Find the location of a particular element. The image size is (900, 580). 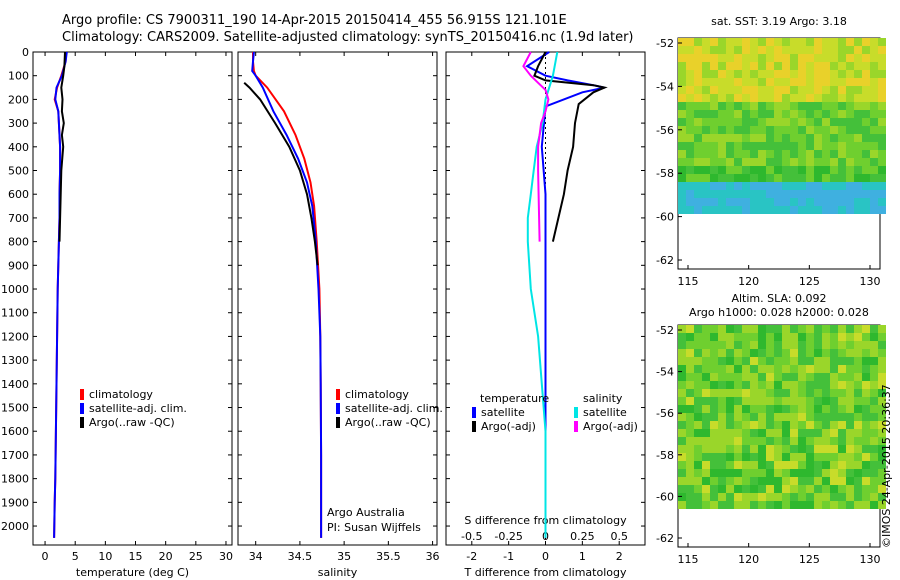

x-tick-label-top: 0.5 is located at coordinates (619, 536).